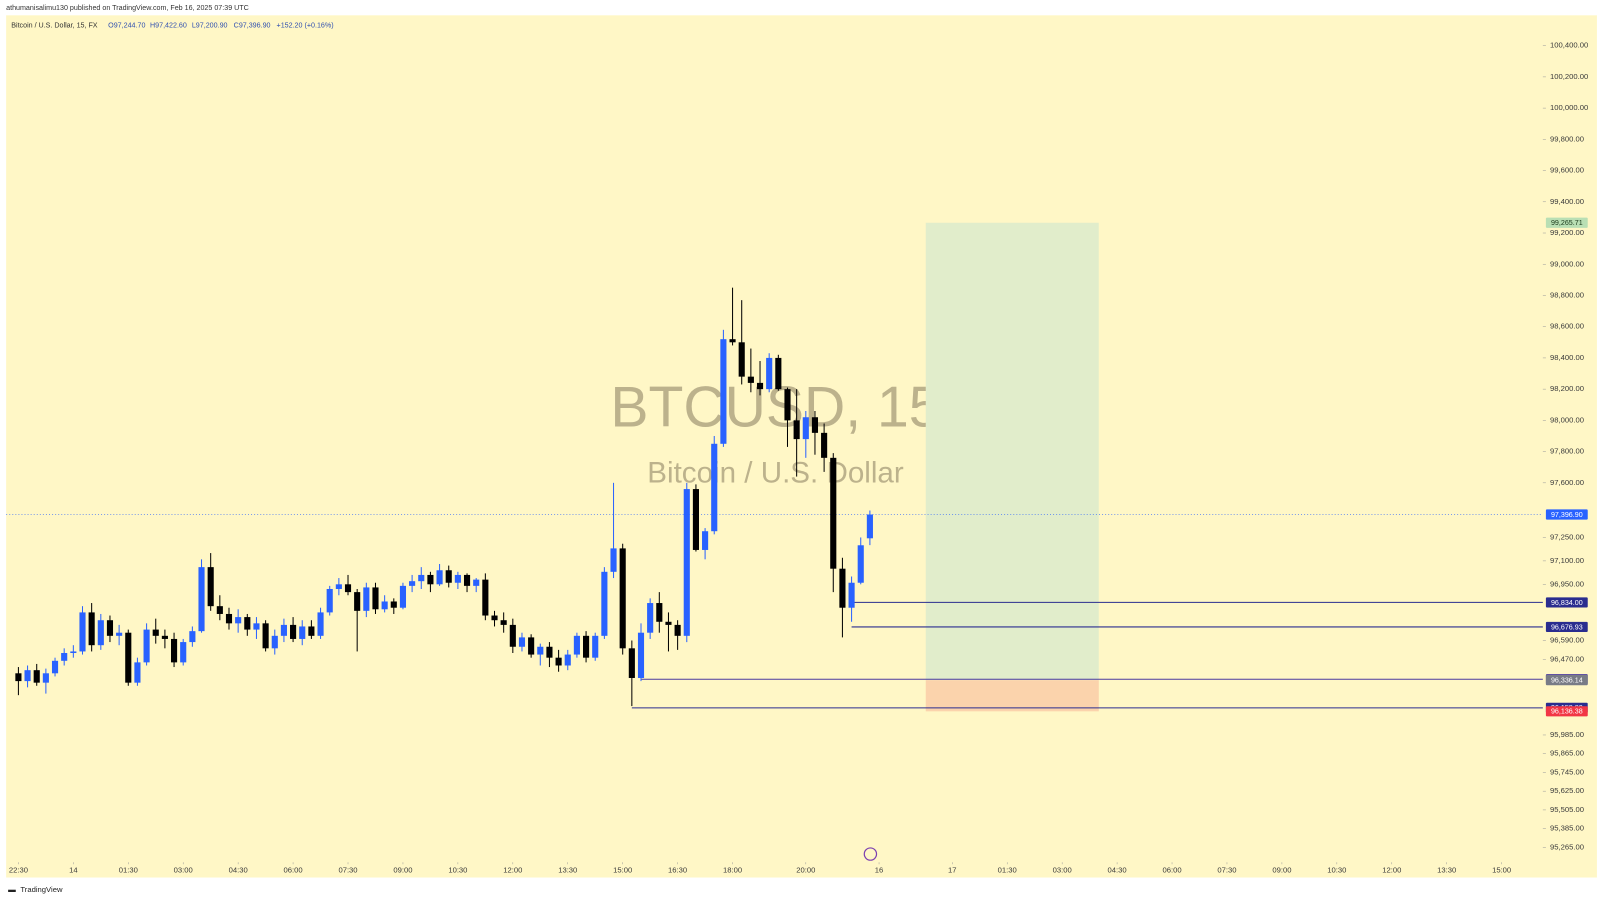 Image resolution: width=1600 pixels, height=901 pixels. I want to click on x-tick-label: 07:30, so click(347, 869).